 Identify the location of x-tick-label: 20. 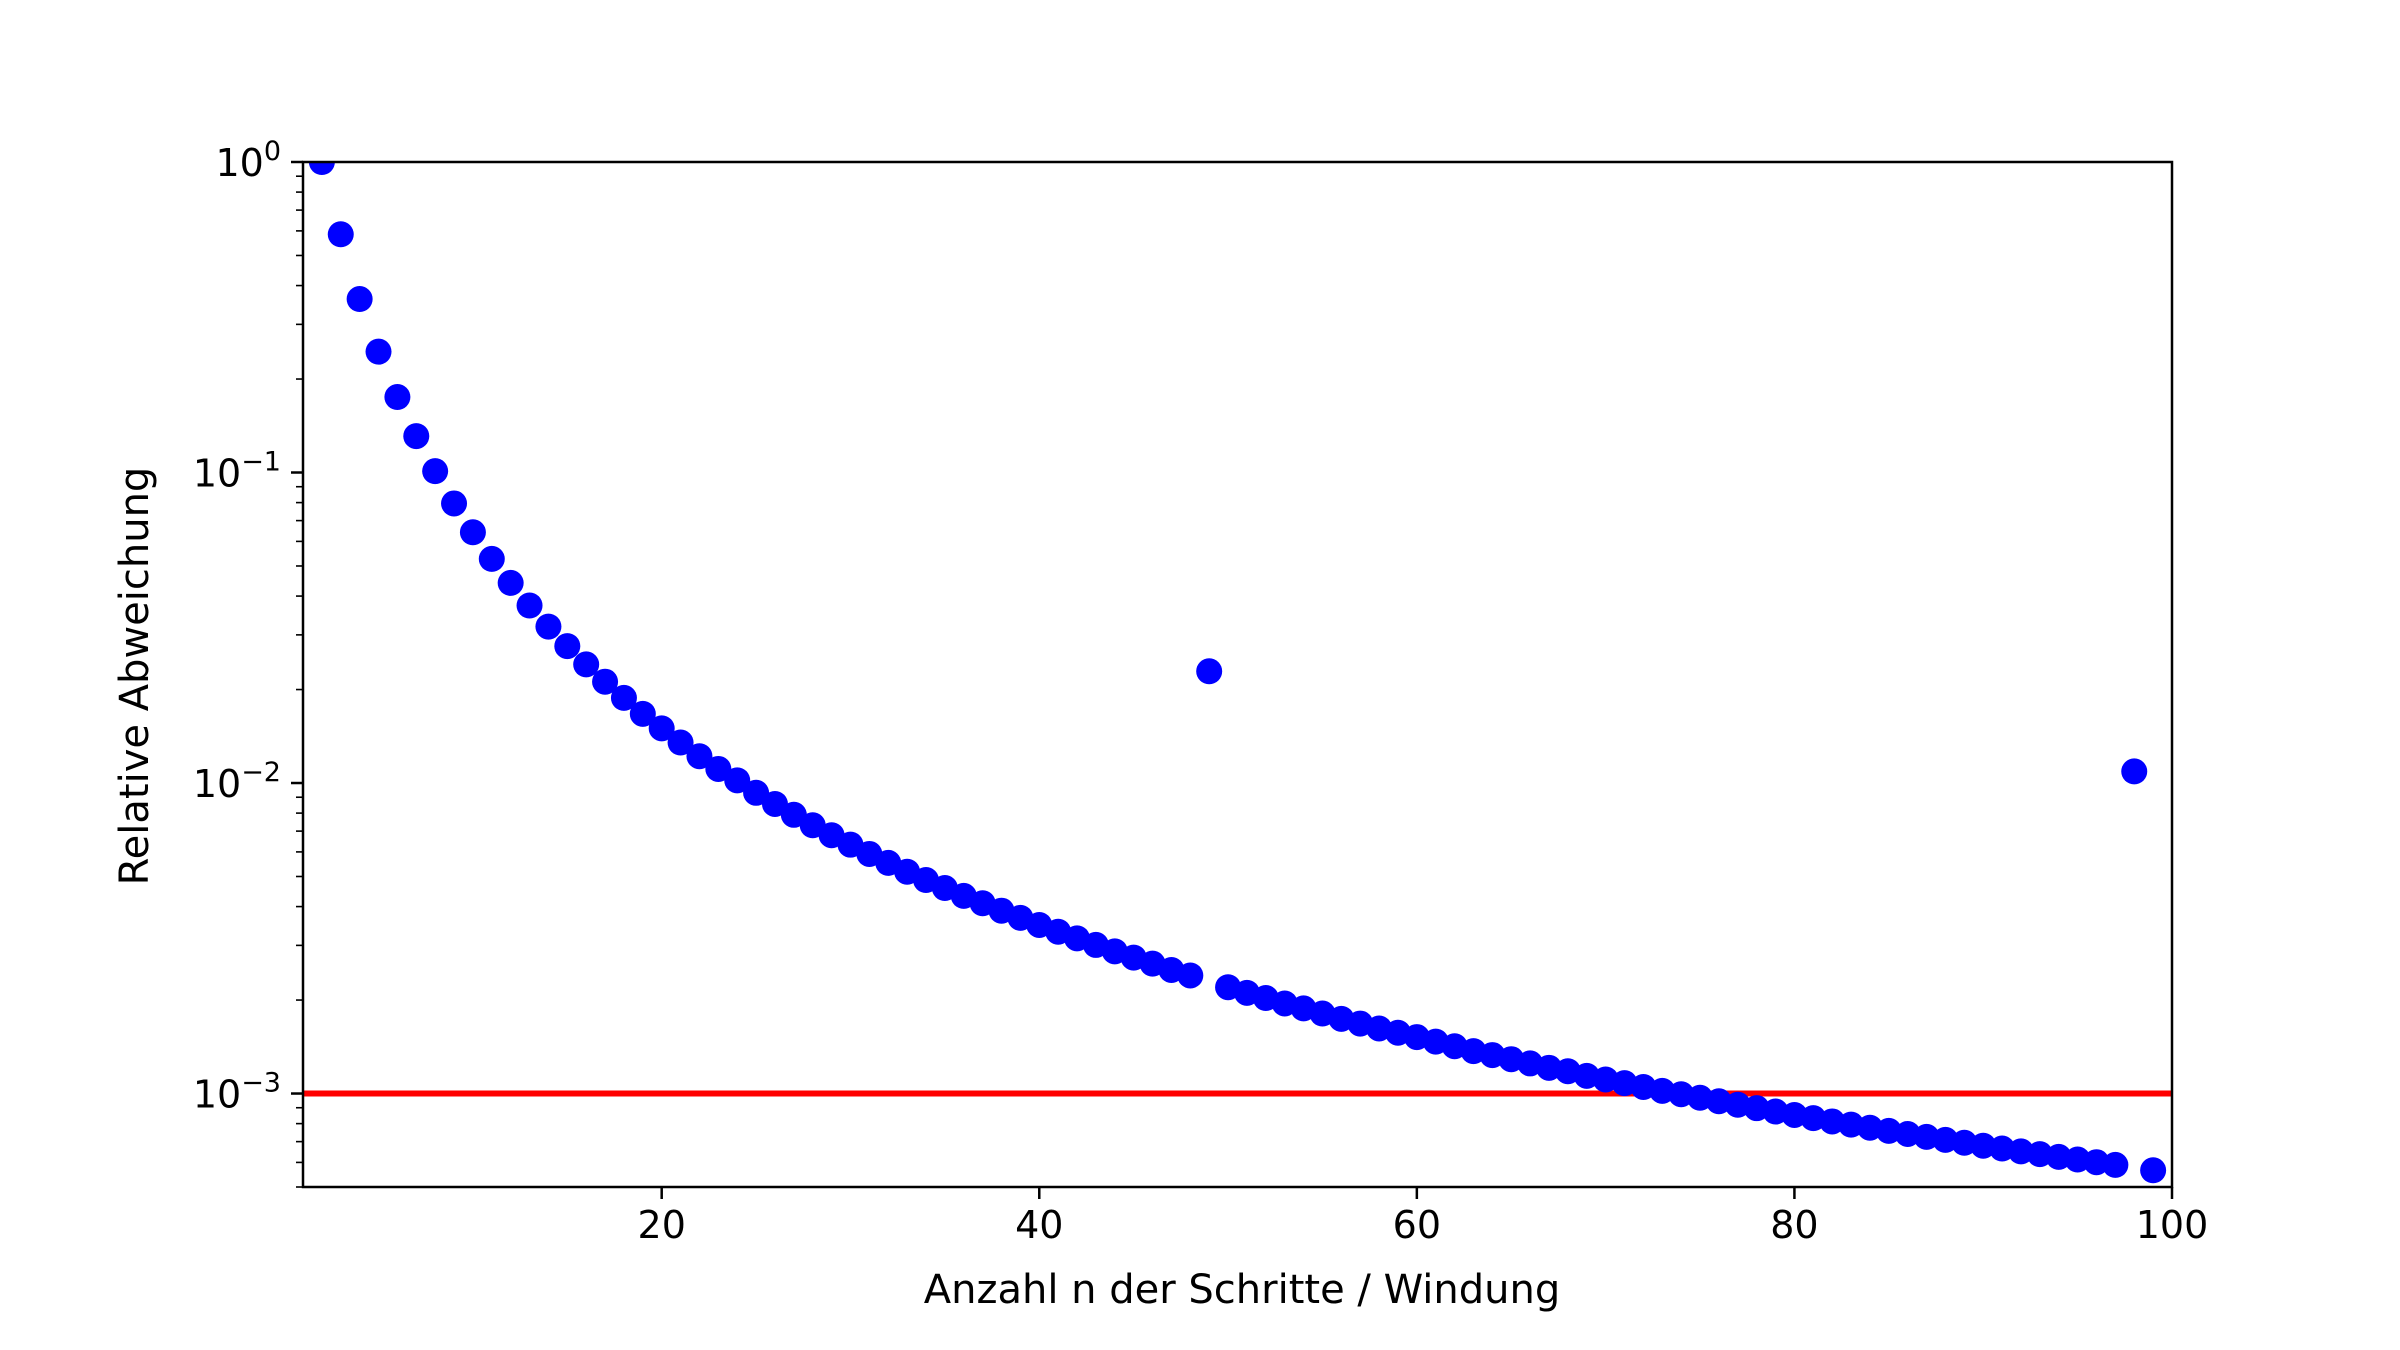
(662, 1225).